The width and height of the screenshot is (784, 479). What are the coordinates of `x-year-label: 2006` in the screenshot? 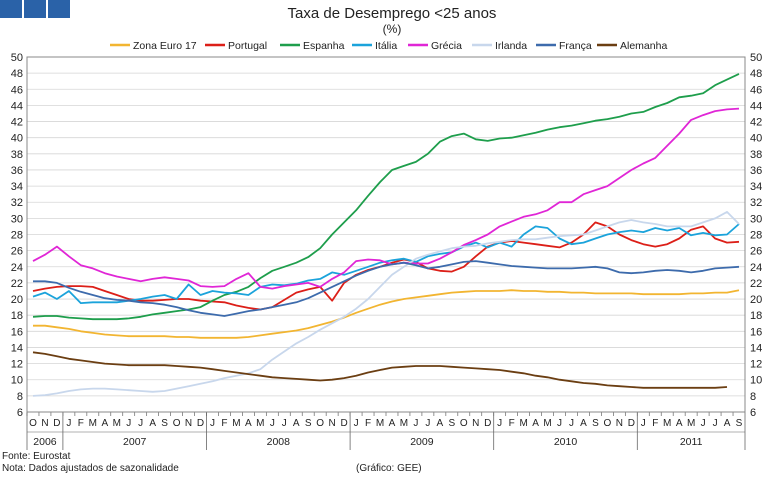 It's located at (45, 442).